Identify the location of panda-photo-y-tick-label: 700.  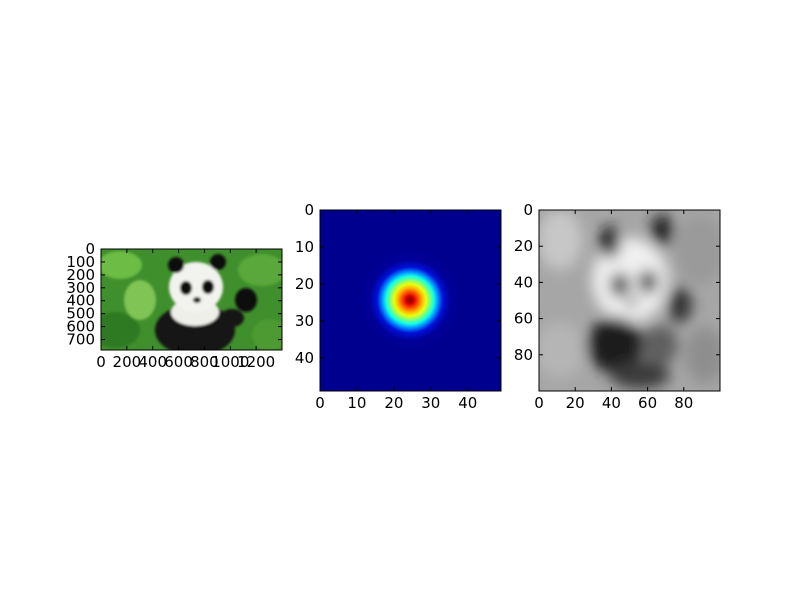
(80, 340).